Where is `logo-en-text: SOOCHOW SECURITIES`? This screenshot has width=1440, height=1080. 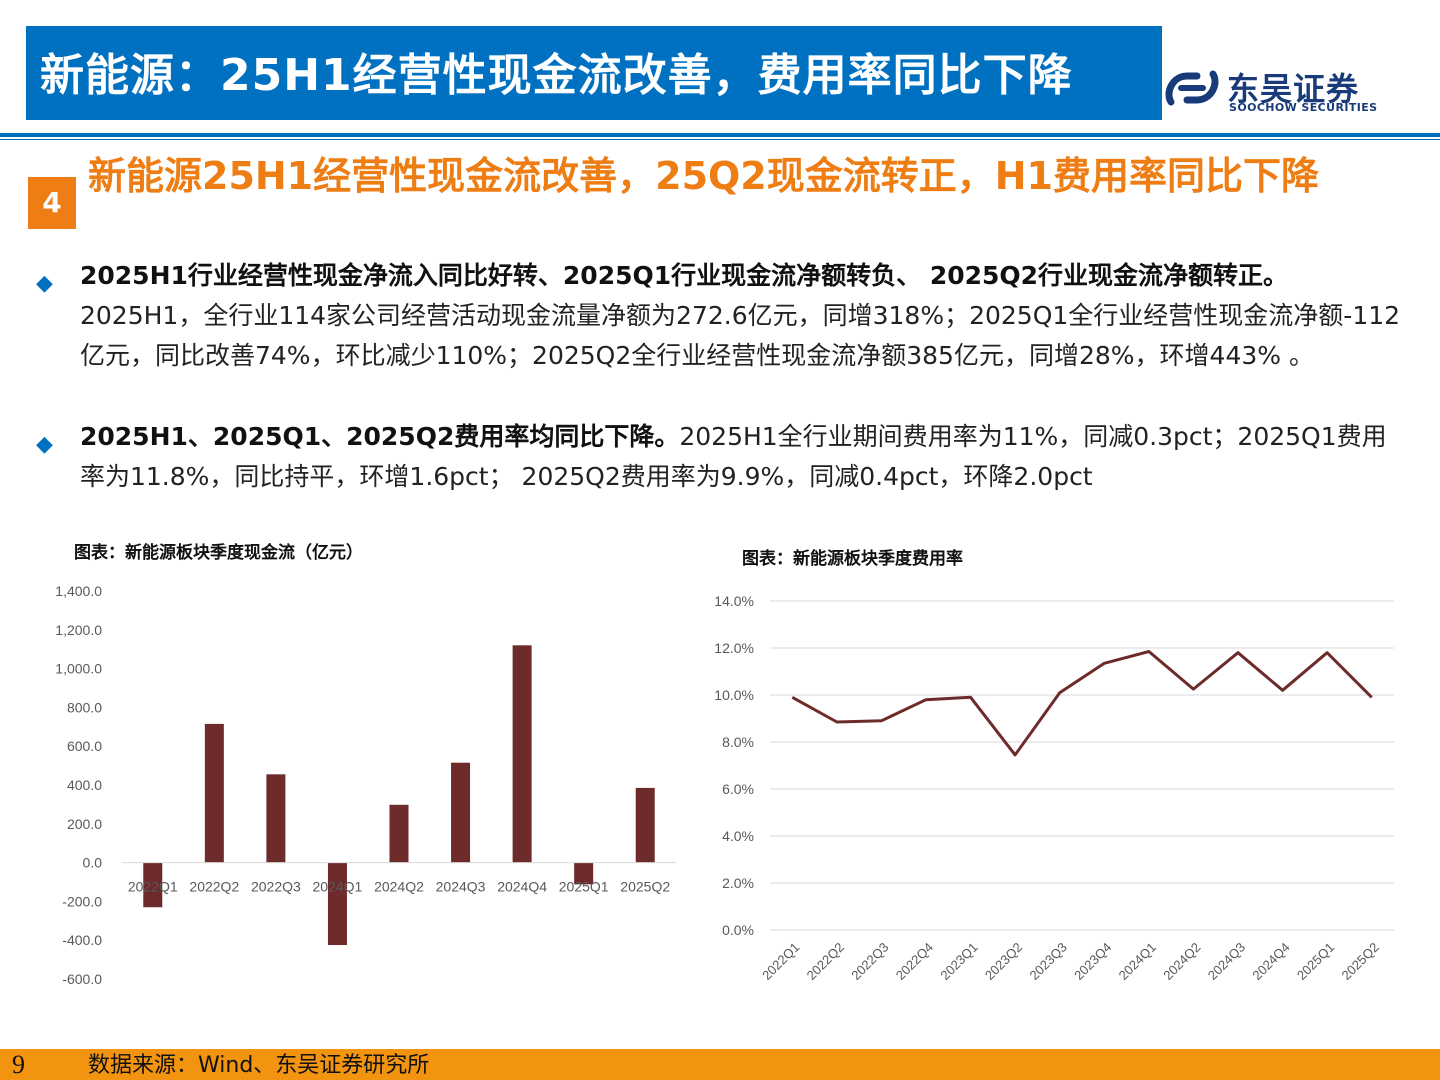 logo-en-text: SOOCHOW SECURITIES is located at coordinates (1303, 107).